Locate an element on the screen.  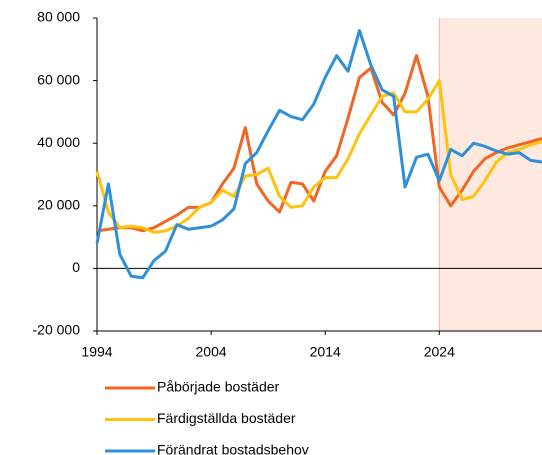
y-tick-label: 80 000 is located at coordinates (58, 17).